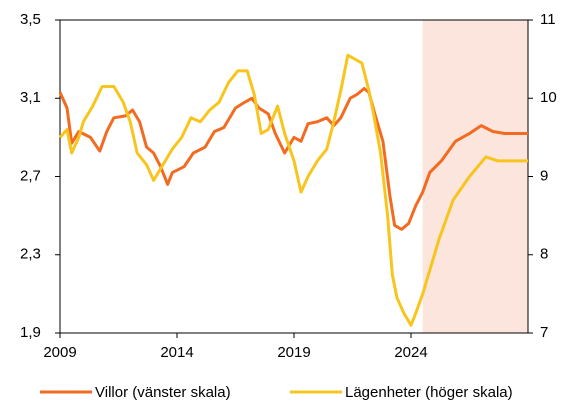  I want to click on legend-label: Villor (vänster skala), so click(163, 392).